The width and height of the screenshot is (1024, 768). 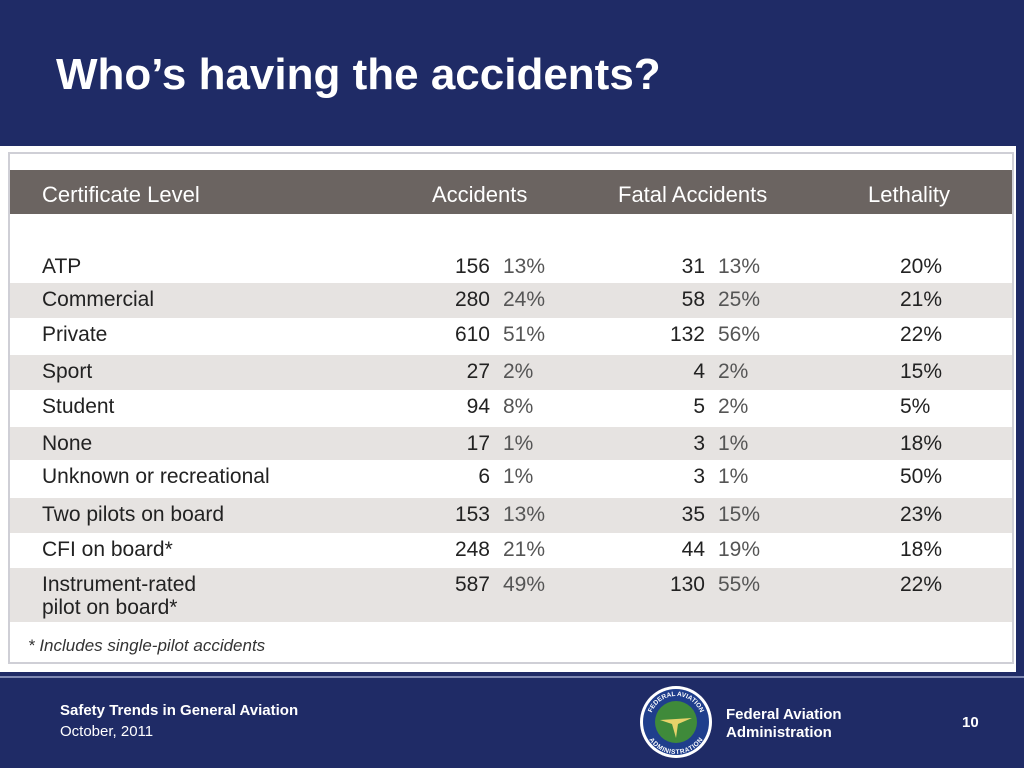 What do you see at coordinates (699, 406) in the screenshot?
I see `fatal-count: 5` at bounding box center [699, 406].